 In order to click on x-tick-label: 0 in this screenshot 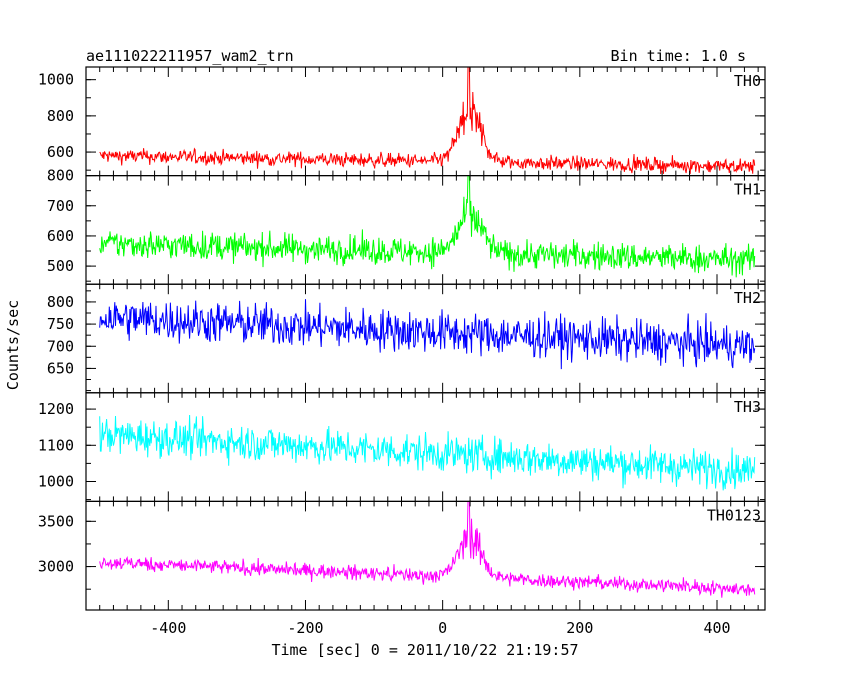, I will do `click(442, 628)`.